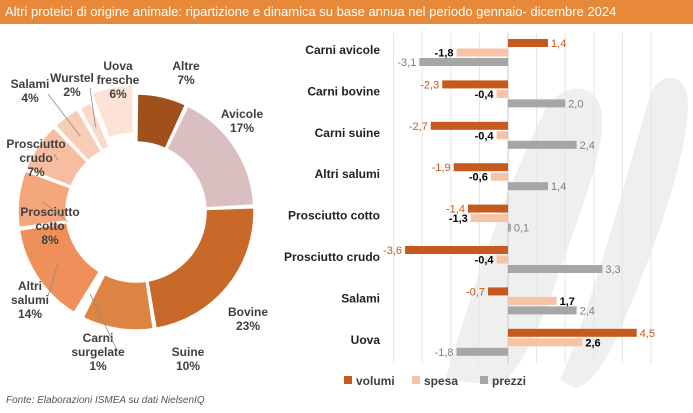  I want to click on donut-label-line: 2%, so click(72, 92).